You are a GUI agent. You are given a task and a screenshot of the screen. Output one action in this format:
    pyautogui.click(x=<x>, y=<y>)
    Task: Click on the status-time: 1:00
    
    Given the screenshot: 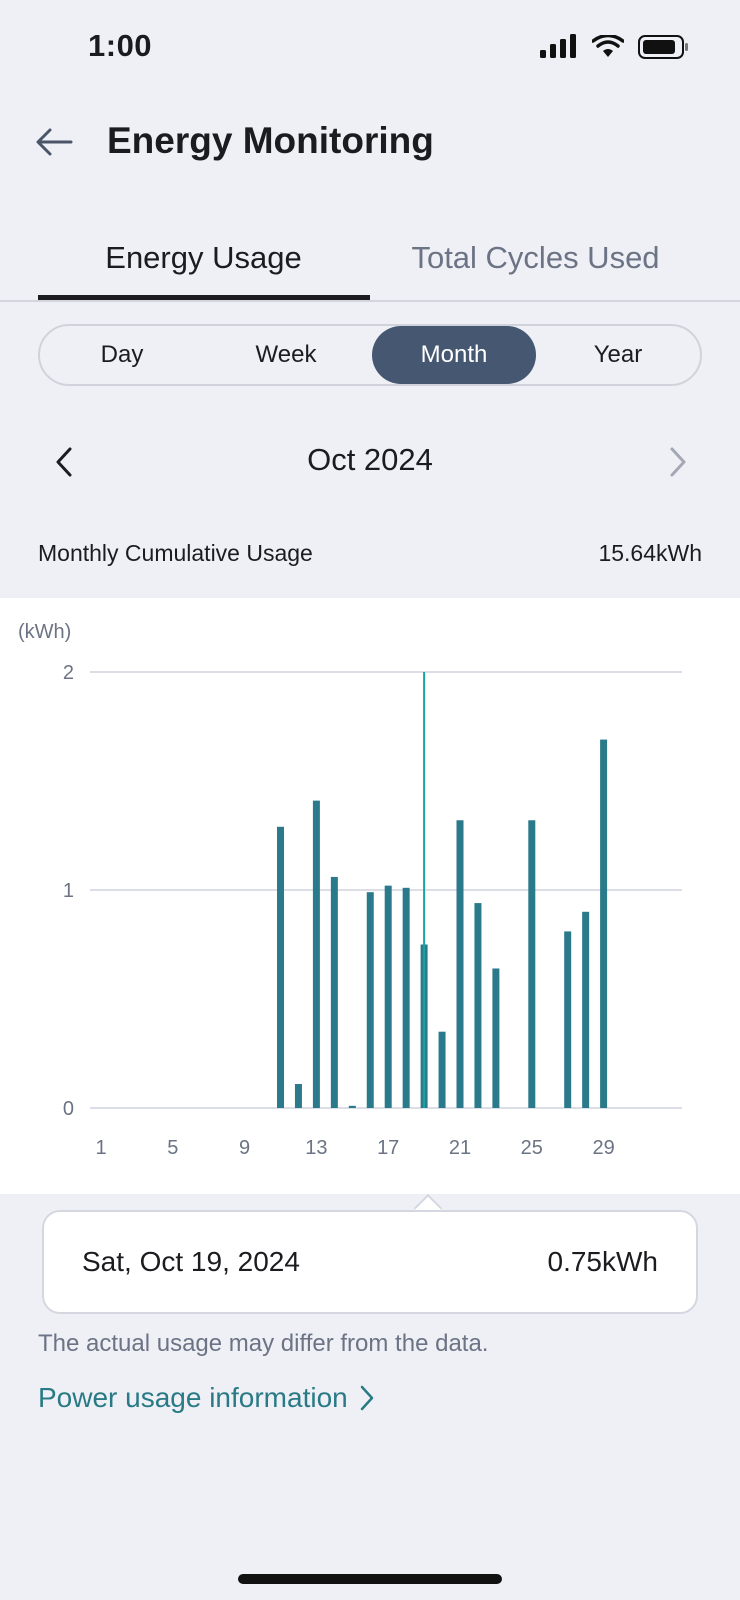 What is the action you would take?
    pyautogui.click(x=120, y=45)
    